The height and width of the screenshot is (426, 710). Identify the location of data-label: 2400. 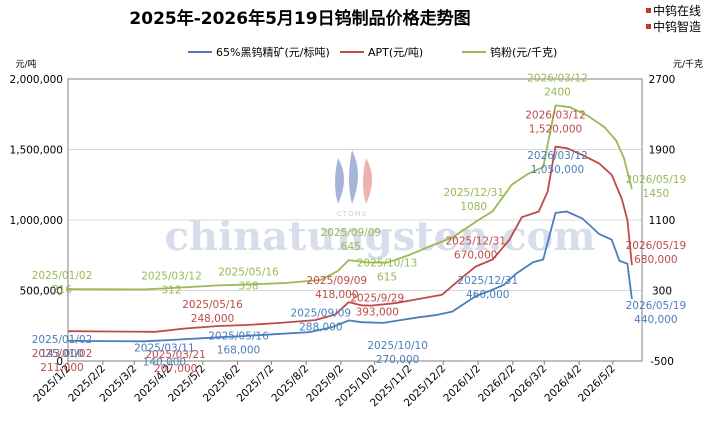
(557, 92).